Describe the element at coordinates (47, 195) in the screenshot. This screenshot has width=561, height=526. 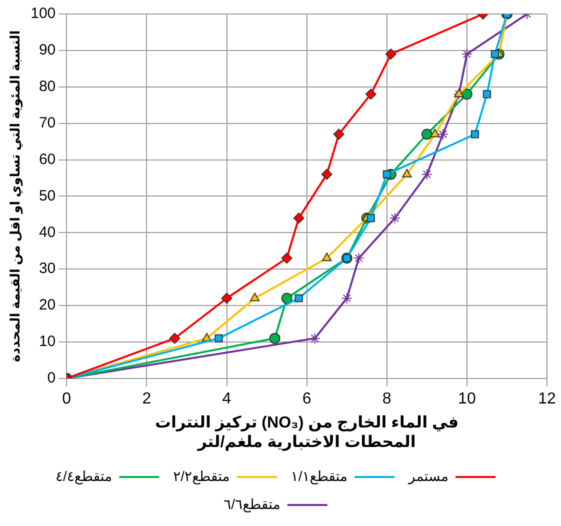
I see `y-tick-label: 50` at that location.